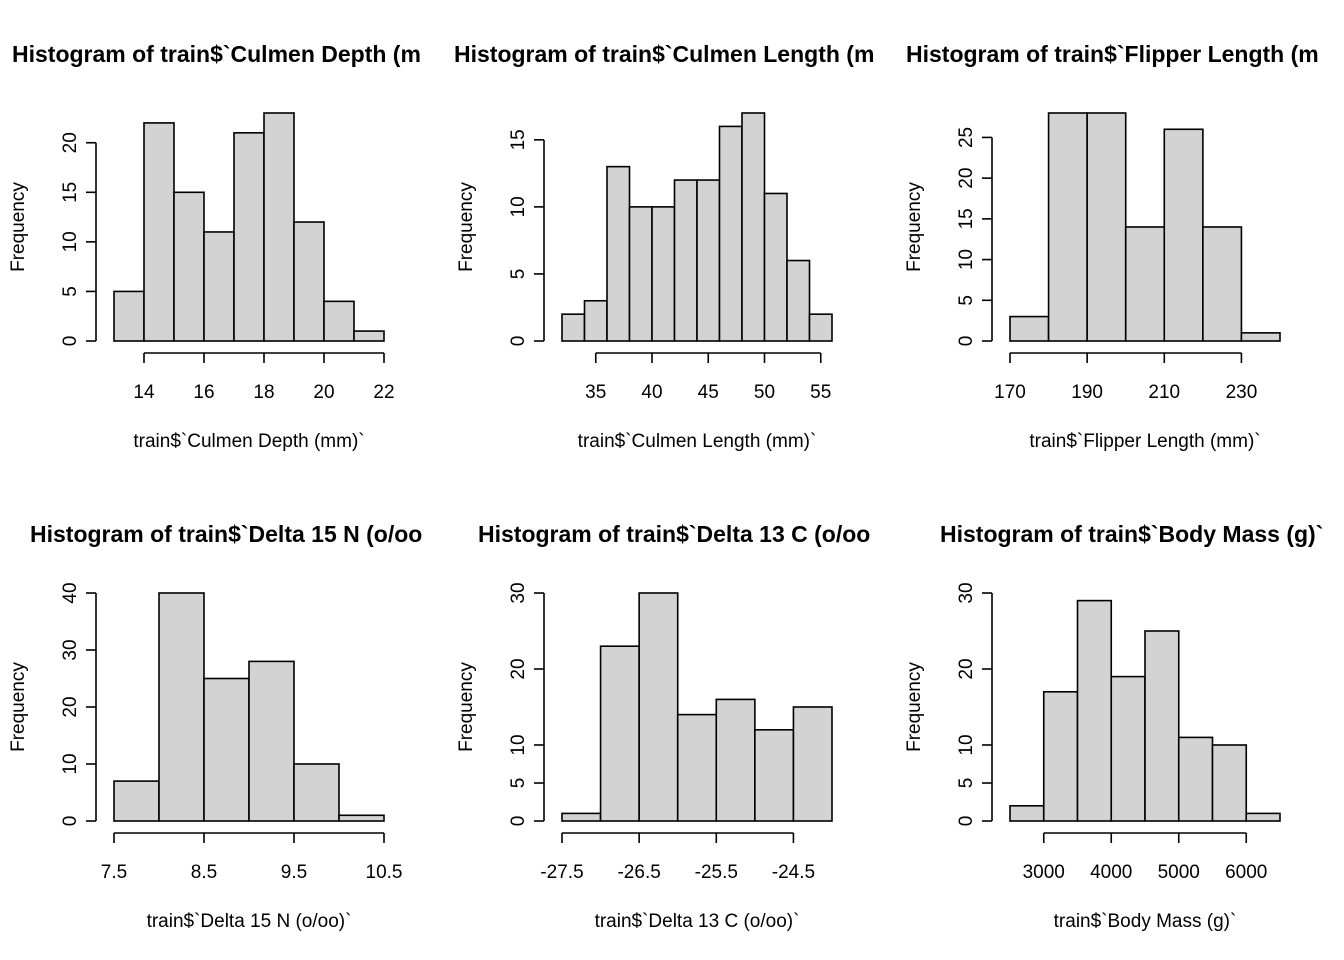  Describe the element at coordinates (1087, 392) in the screenshot. I see `x-tick-label: 190` at that location.